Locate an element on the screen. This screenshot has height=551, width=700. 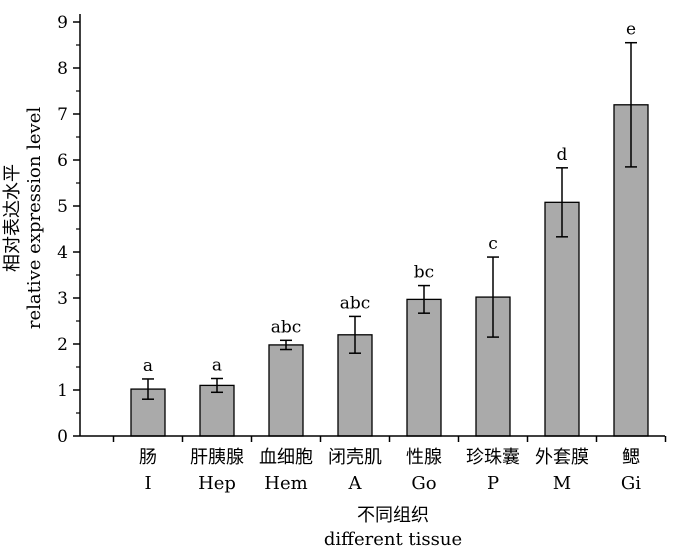
y-tick-label: 3 is located at coordinates (62, 299).